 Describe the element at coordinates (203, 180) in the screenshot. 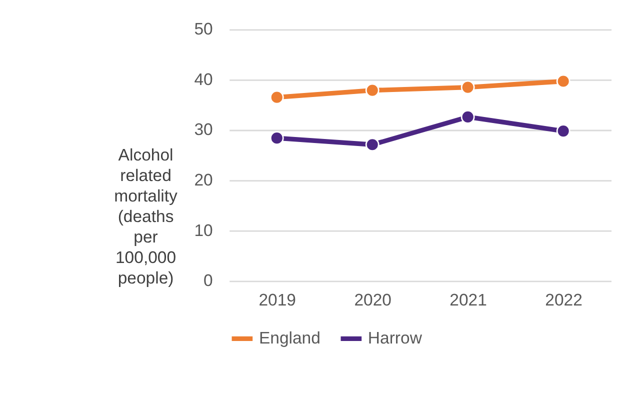

I see `y-tick-label: 20` at that location.